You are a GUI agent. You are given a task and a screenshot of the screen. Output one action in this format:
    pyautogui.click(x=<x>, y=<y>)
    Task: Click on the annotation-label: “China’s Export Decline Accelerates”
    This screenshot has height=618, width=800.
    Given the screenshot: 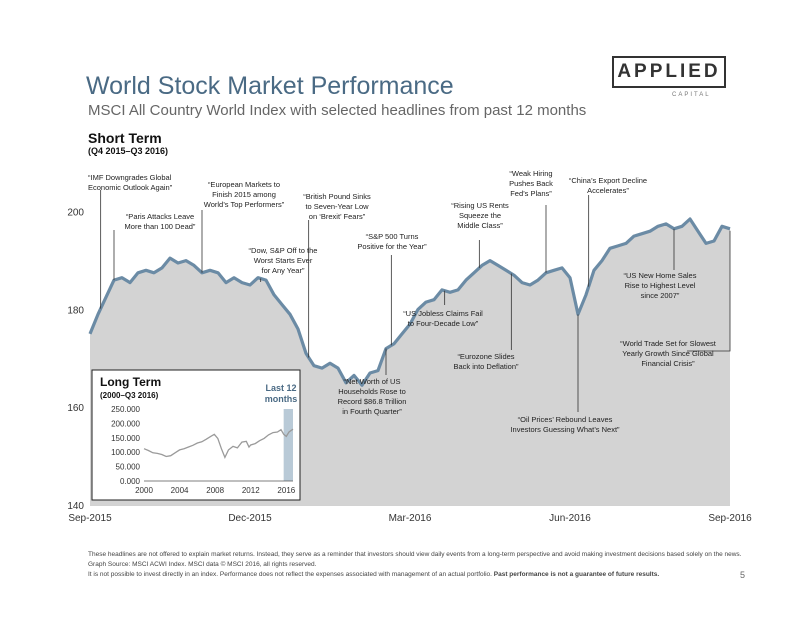 What is the action you would take?
    pyautogui.click(x=608, y=185)
    